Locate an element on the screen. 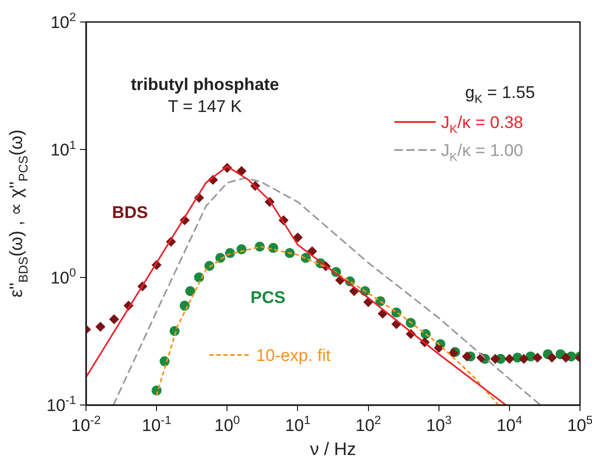 This screenshot has height=463, width=592. series-label: BDS is located at coordinates (130, 212).